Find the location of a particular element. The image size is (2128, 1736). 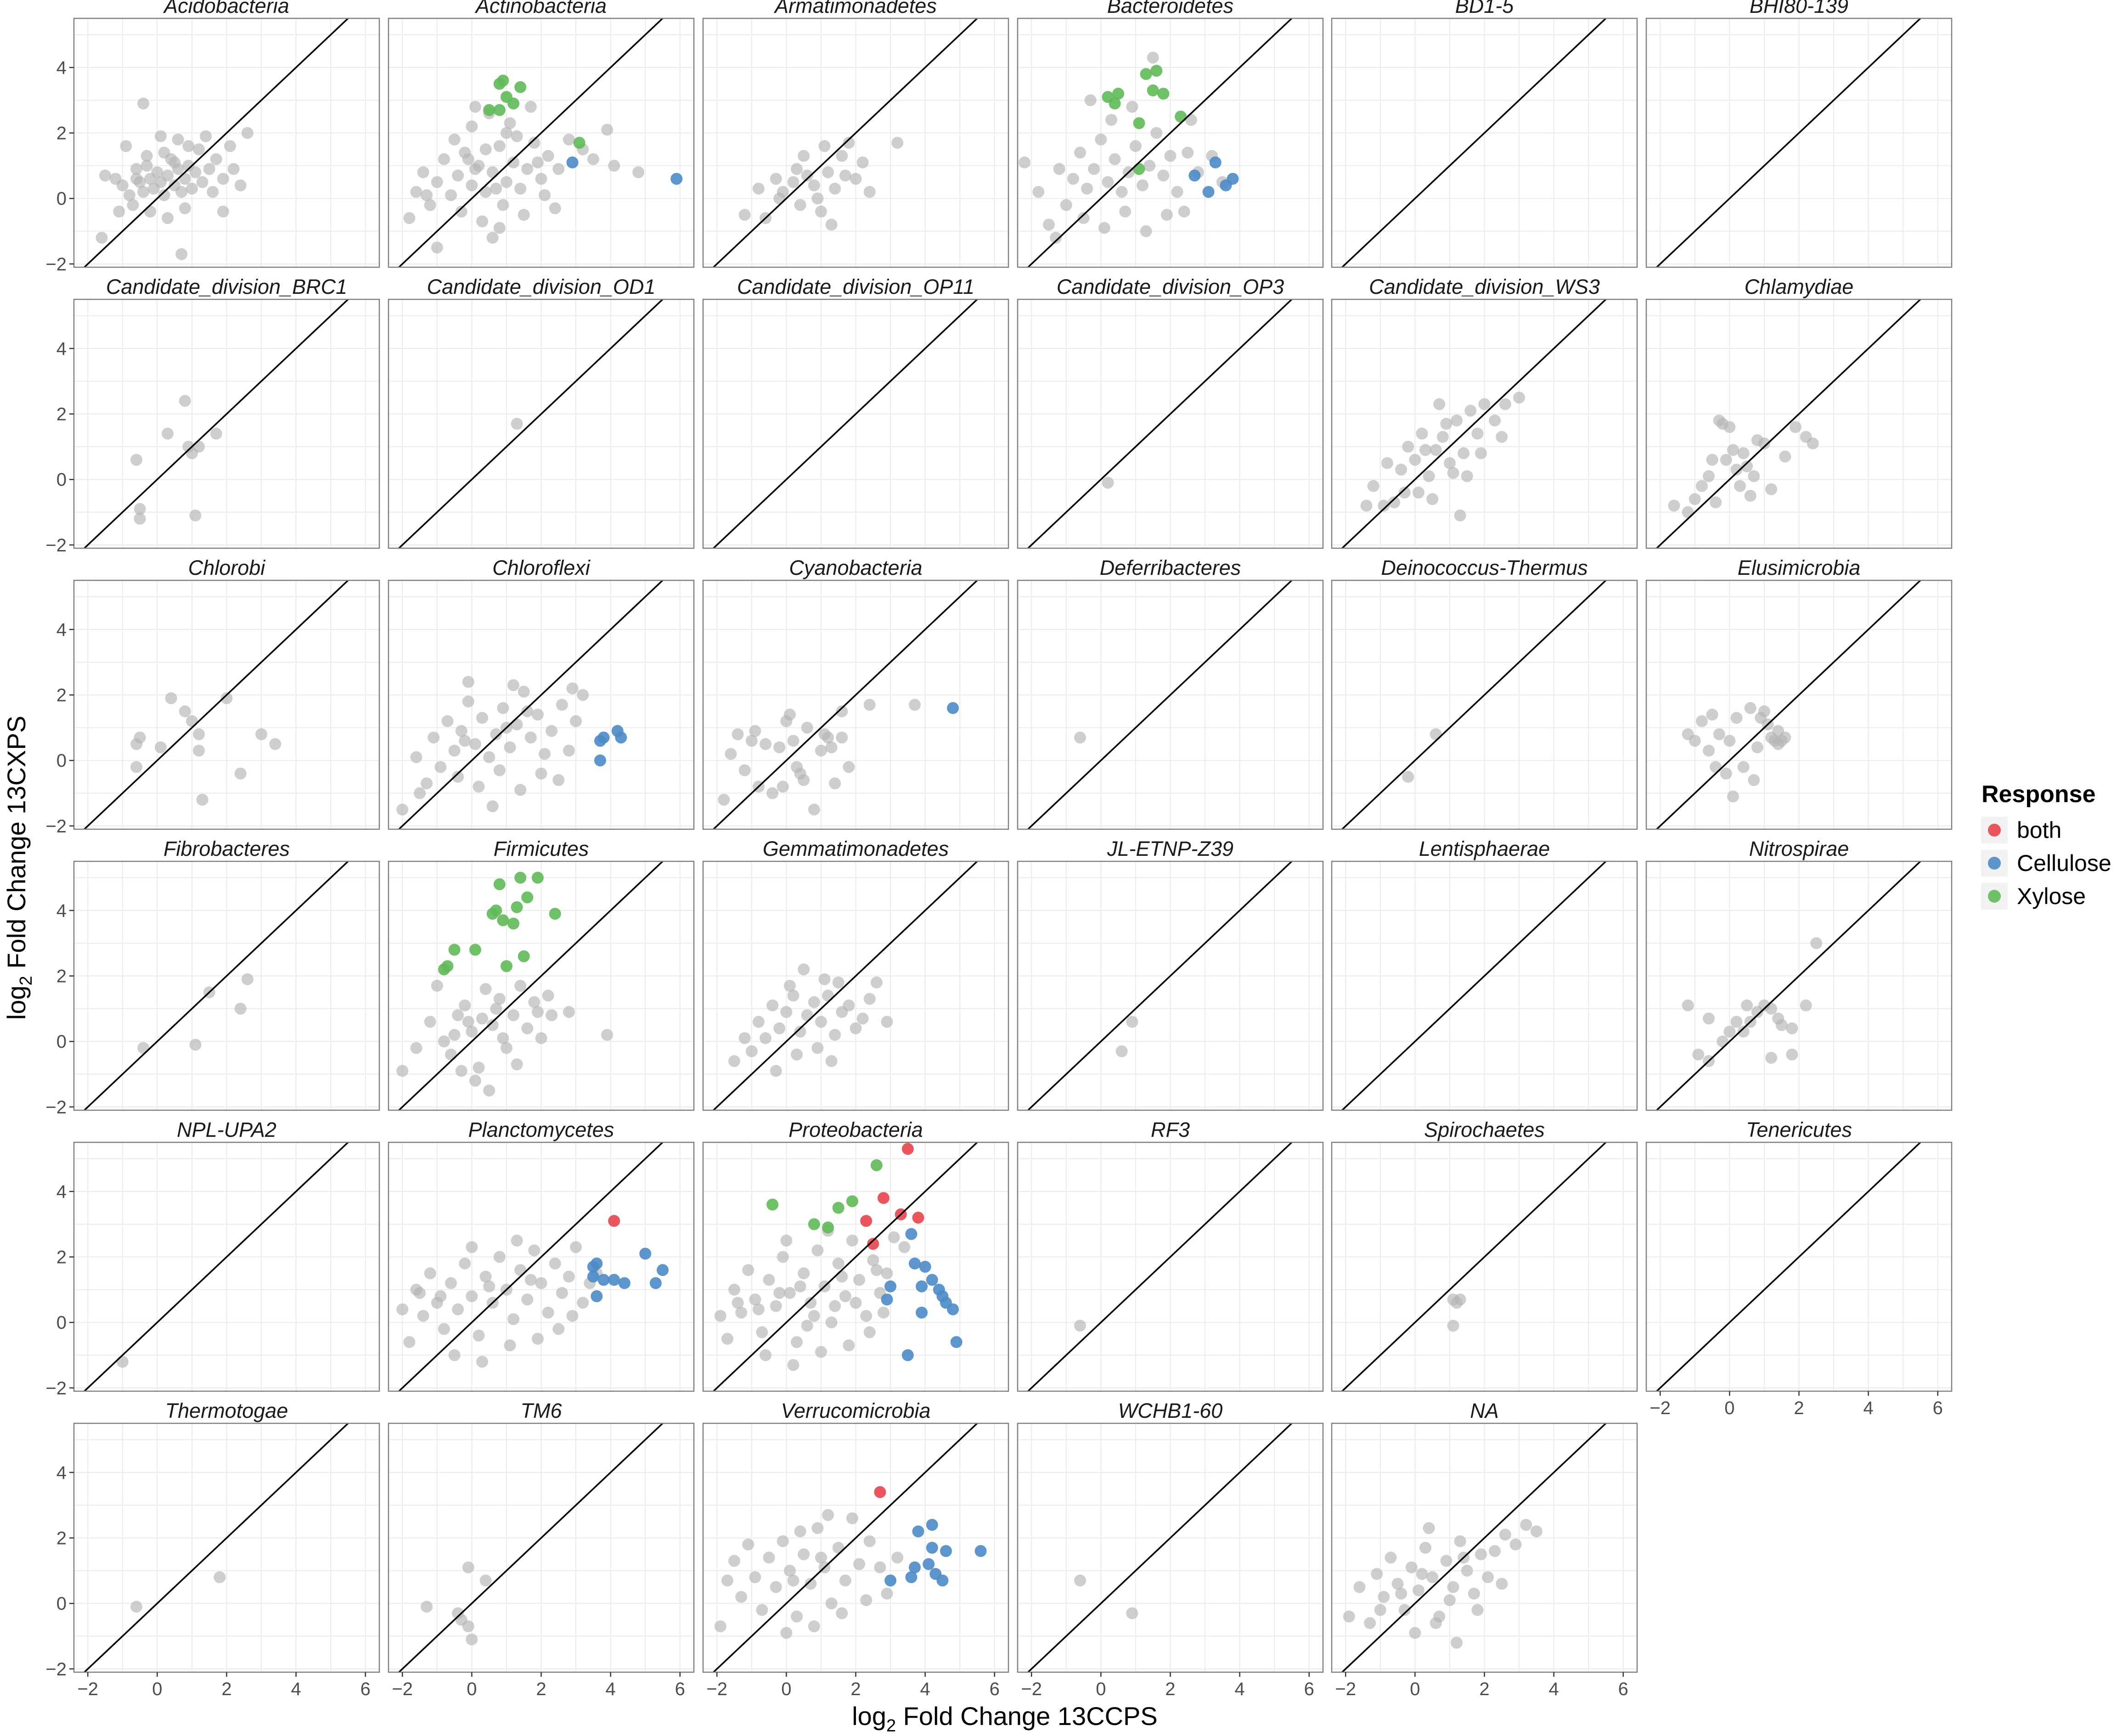

panel-title: Cyanobacteria is located at coordinates (855, 567).